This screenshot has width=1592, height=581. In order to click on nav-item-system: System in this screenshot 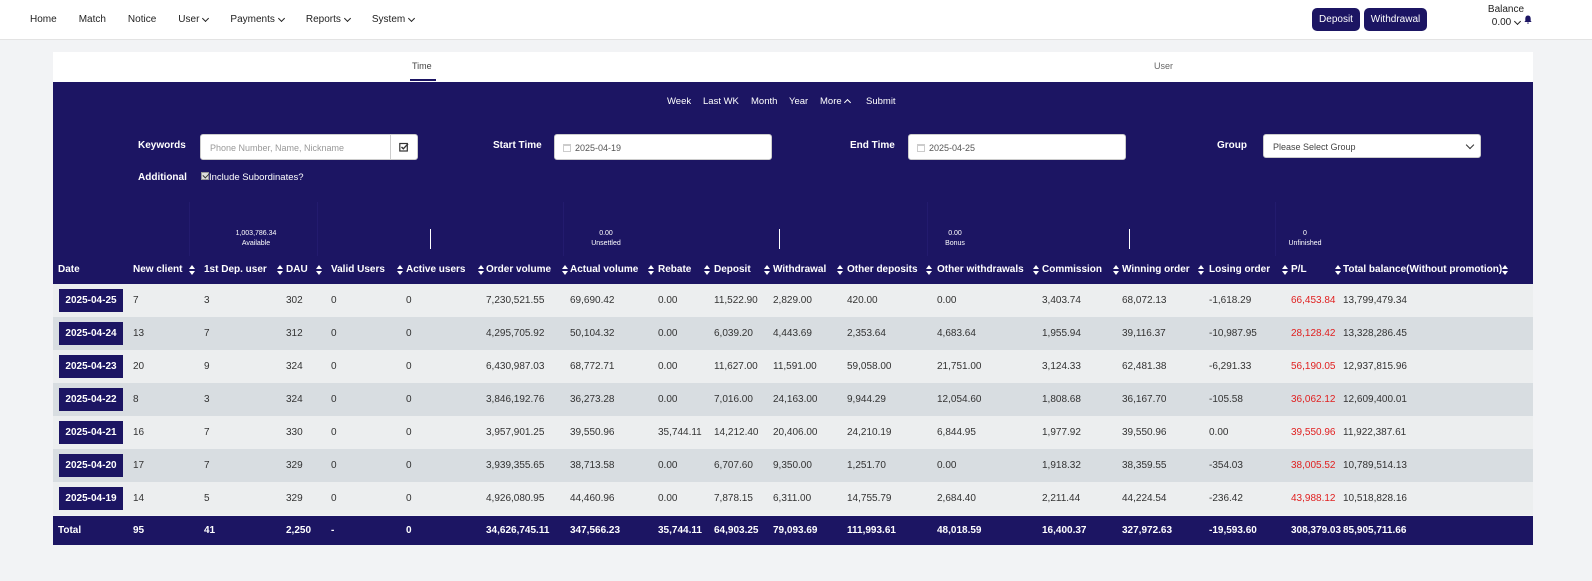, I will do `click(394, 19)`.